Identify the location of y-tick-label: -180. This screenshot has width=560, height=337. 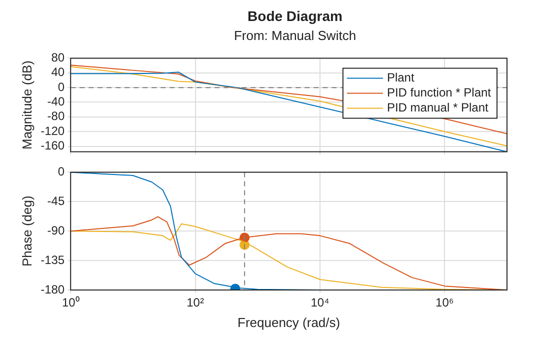
(52, 289).